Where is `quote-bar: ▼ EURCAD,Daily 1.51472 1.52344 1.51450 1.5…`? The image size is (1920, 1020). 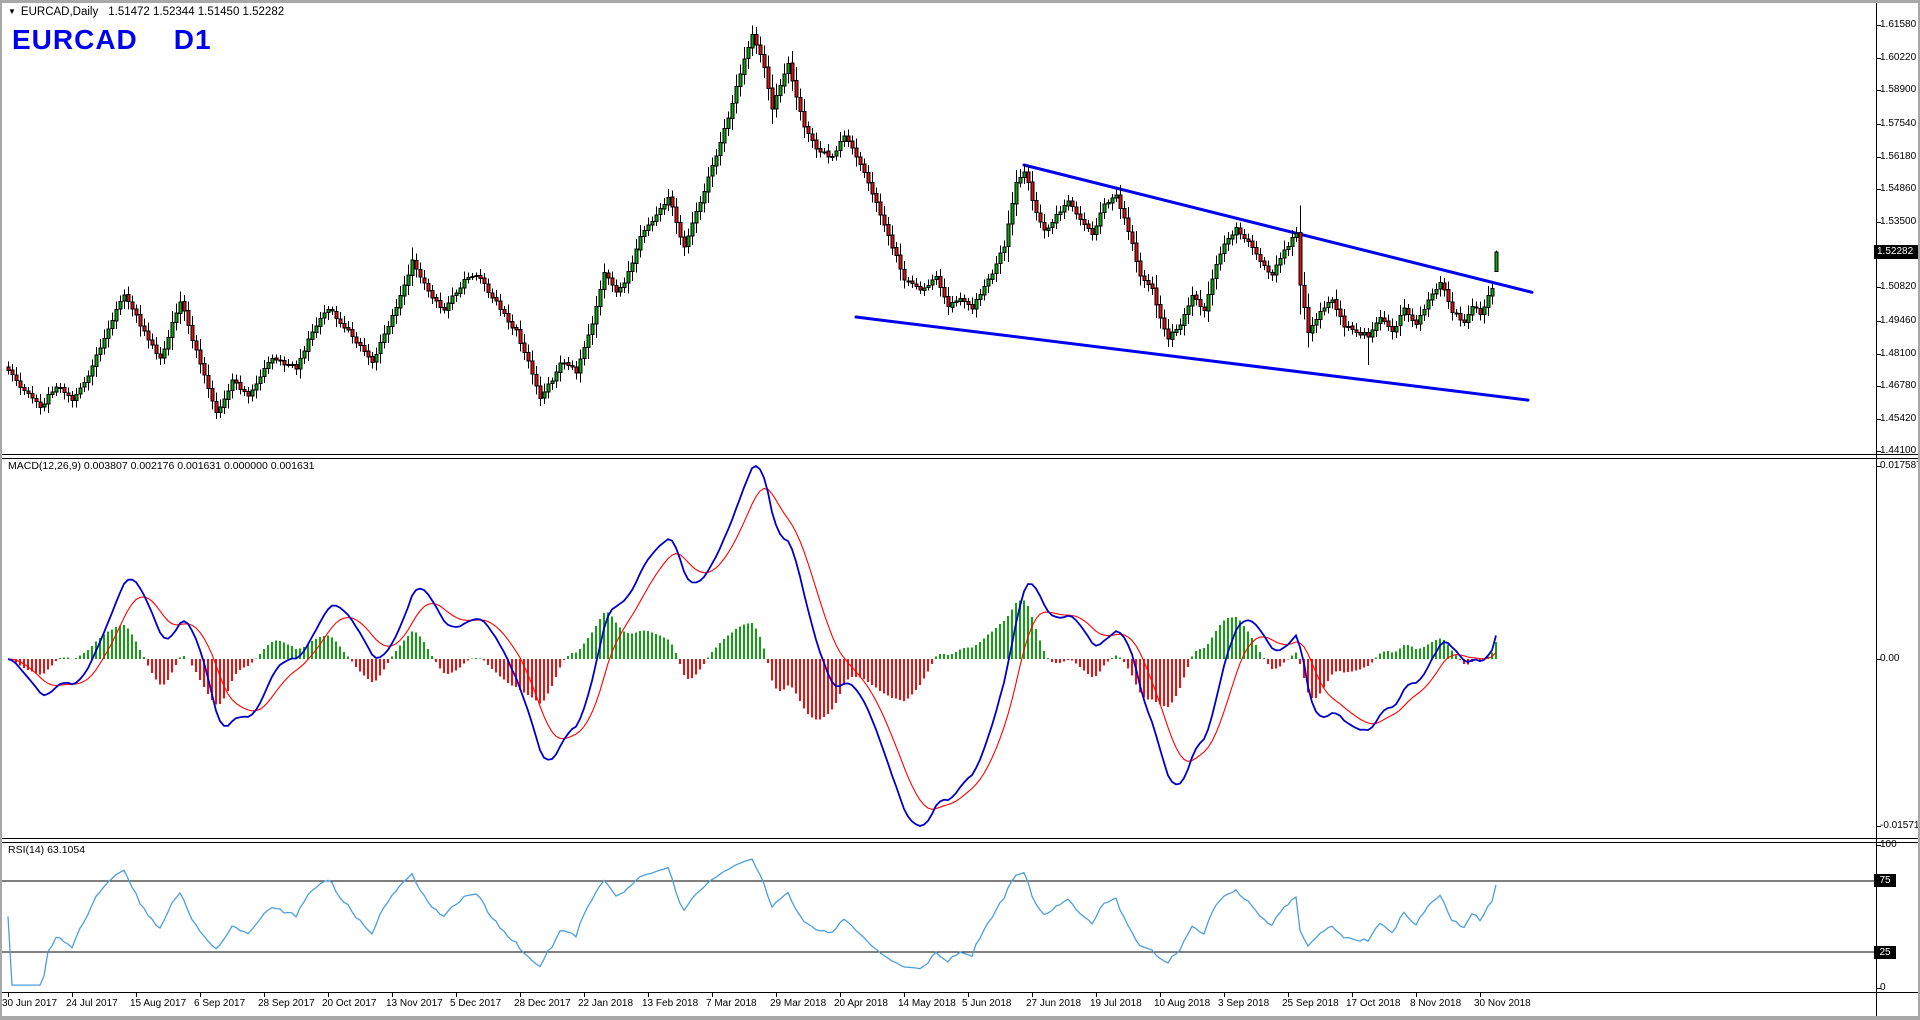 quote-bar: ▼ EURCAD,Daily 1.51472 1.52344 1.51450 1.5… is located at coordinates (146, 12).